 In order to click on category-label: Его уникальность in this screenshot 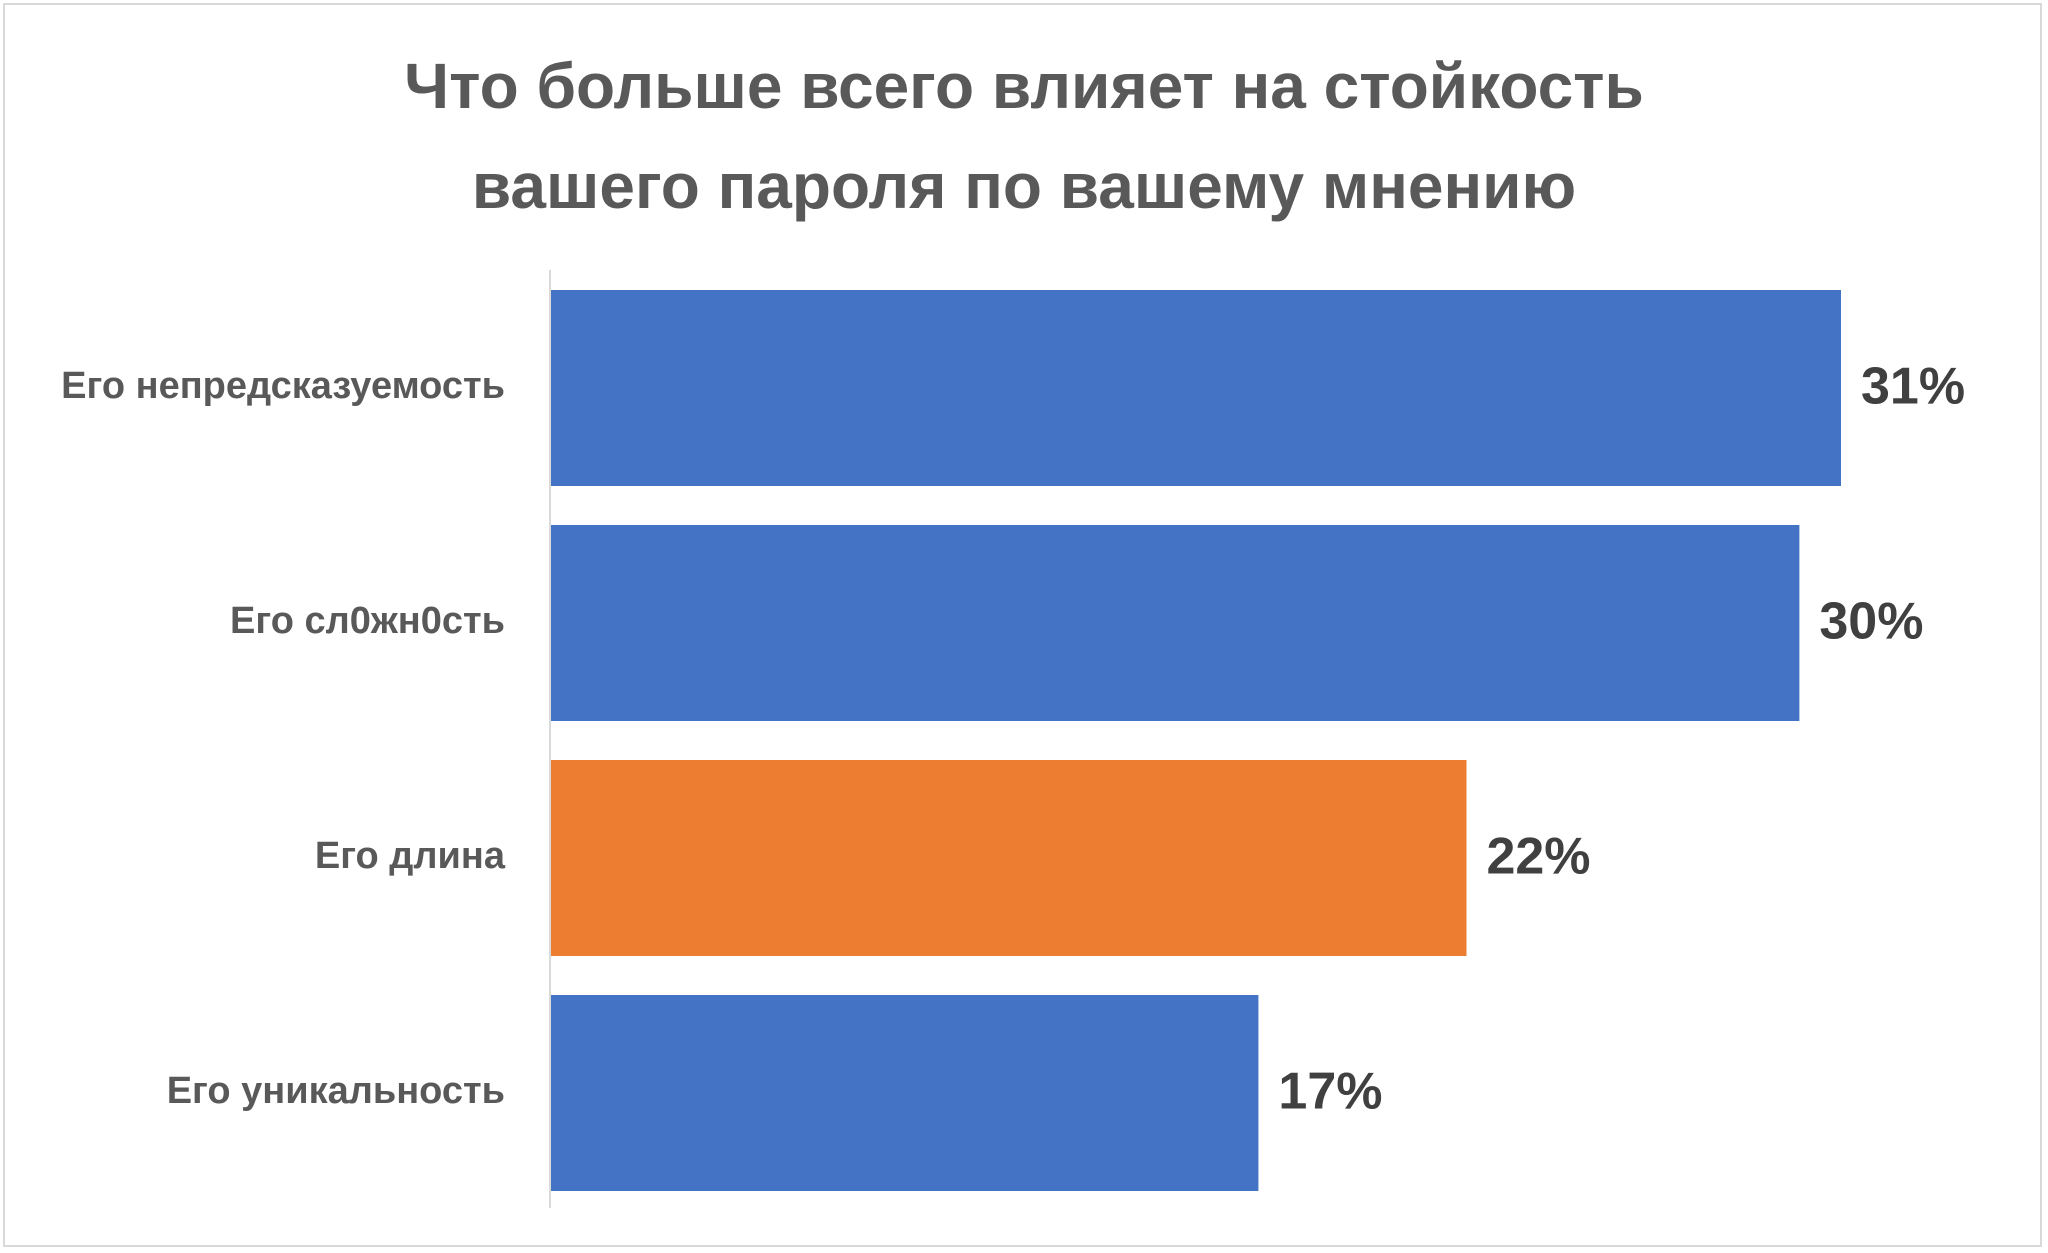, I will do `click(336, 1091)`.